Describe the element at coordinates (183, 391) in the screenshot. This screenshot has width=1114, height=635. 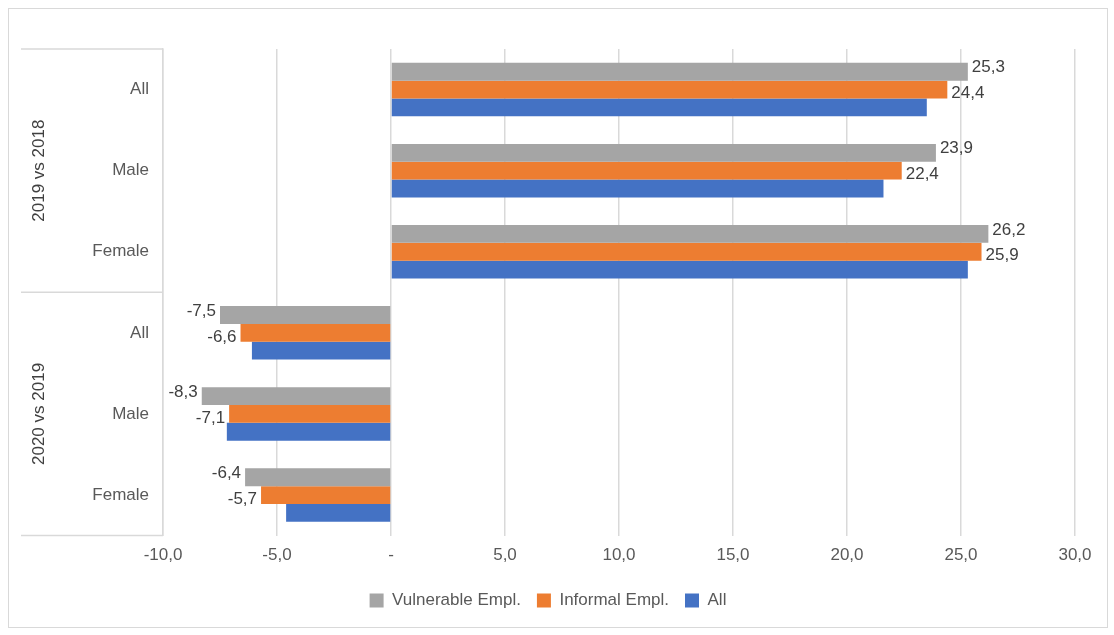
I see `data-label: -8,3` at that location.